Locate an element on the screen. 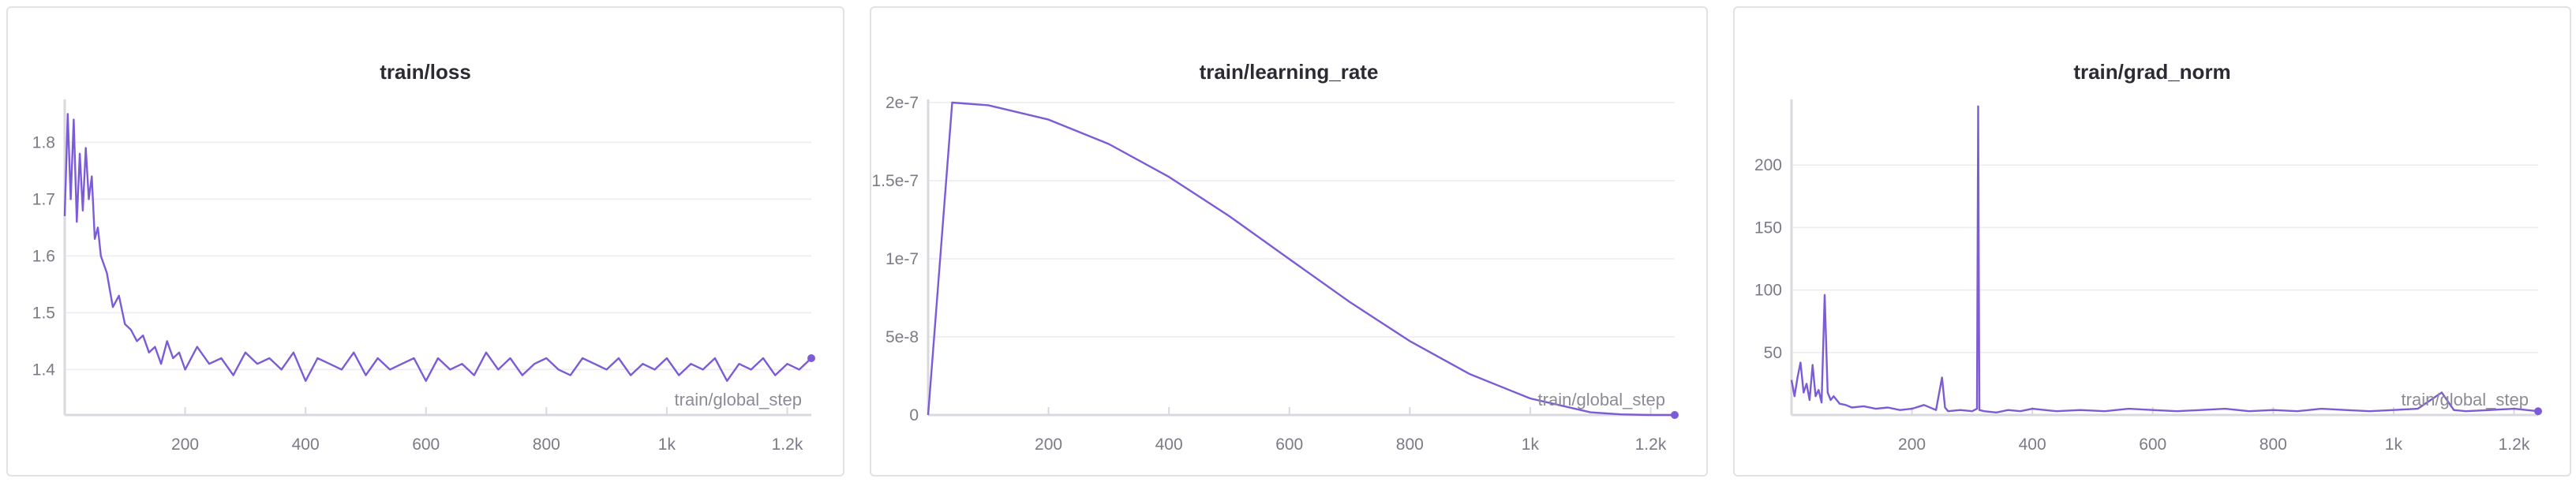  y-tick-label: 1e-7 is located at coordinates (902, 259).